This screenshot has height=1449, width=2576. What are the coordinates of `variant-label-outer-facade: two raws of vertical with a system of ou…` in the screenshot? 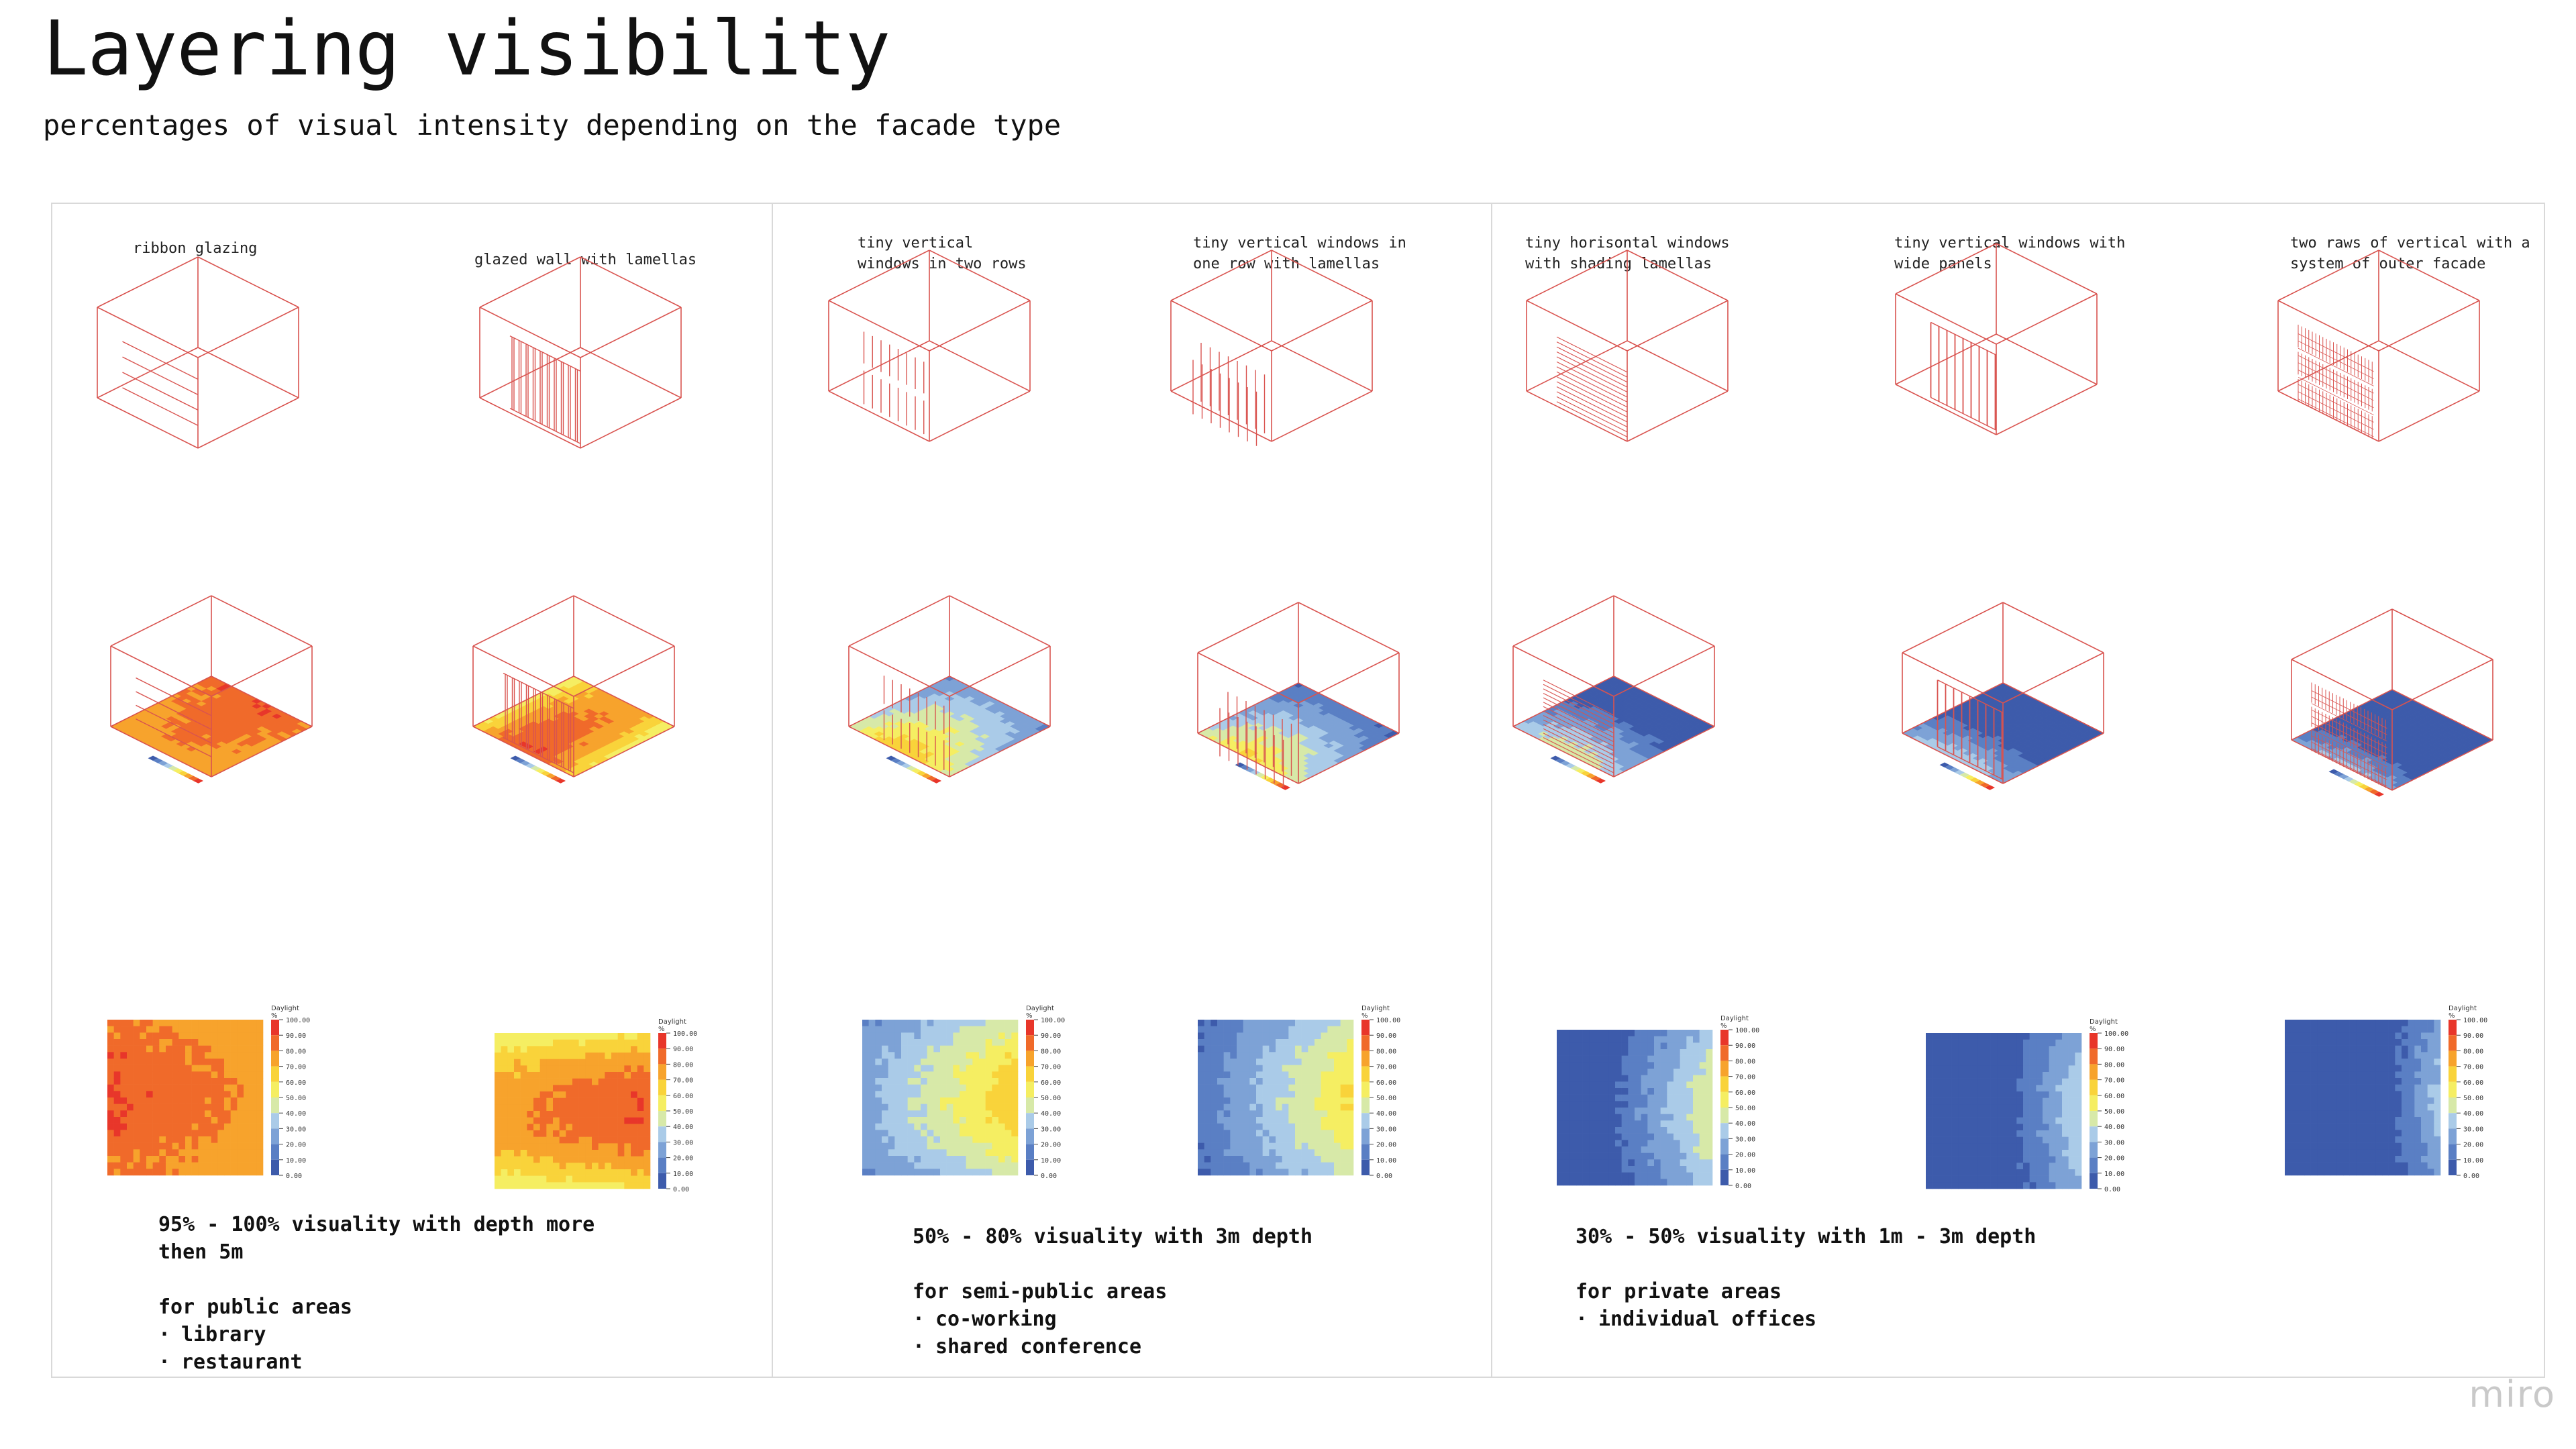 It's located at (2410, 253).